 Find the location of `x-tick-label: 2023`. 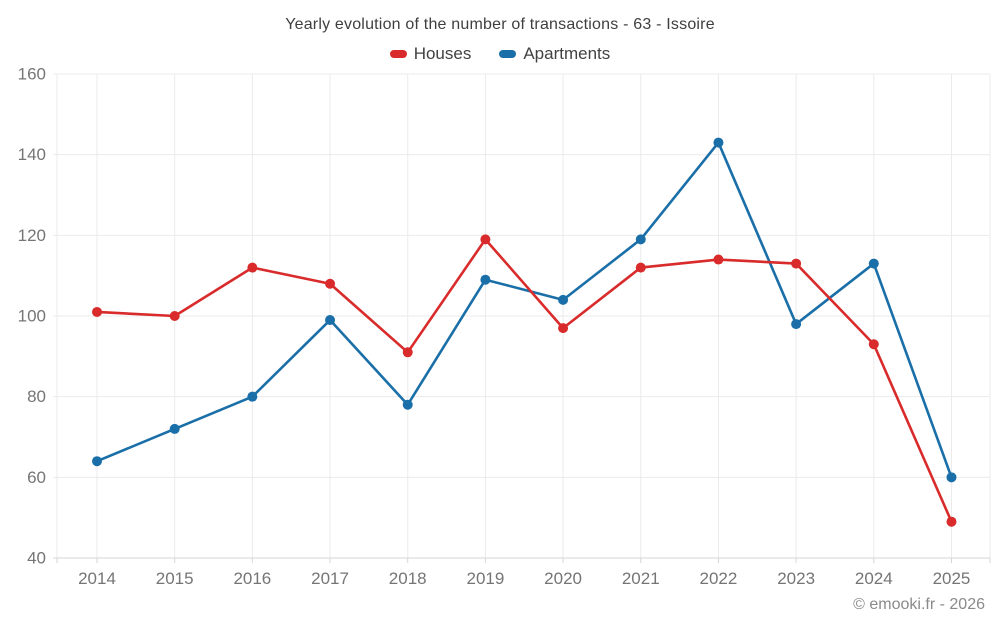

x-tick-label: 2023 is located at coordinates (796, 578).